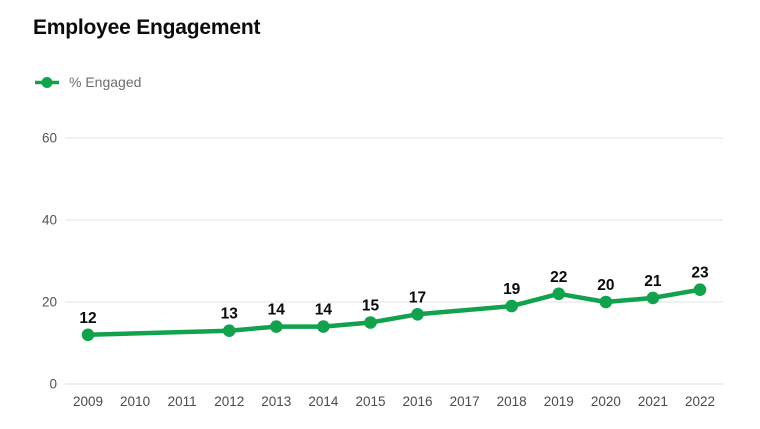 The width and height of the screenshot is (760, 429). Describe the element at coordinates (371, 306) in the screenshot. I see `data-label: 15` at that location.